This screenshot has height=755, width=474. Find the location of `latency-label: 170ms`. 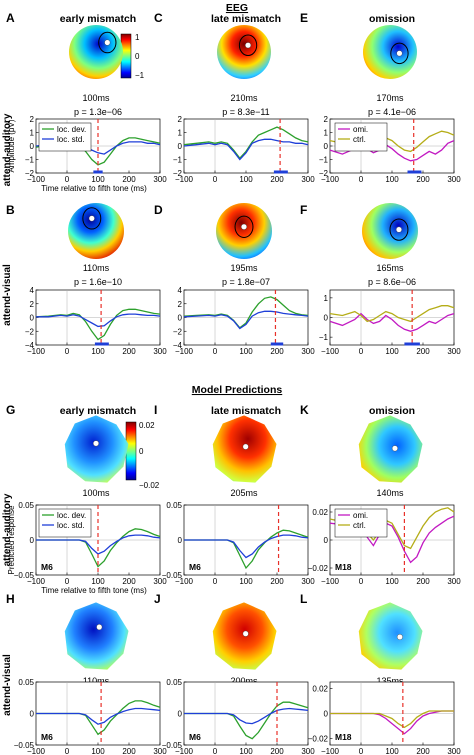

latency-label: 170ms is located at coordinates (390, 98).